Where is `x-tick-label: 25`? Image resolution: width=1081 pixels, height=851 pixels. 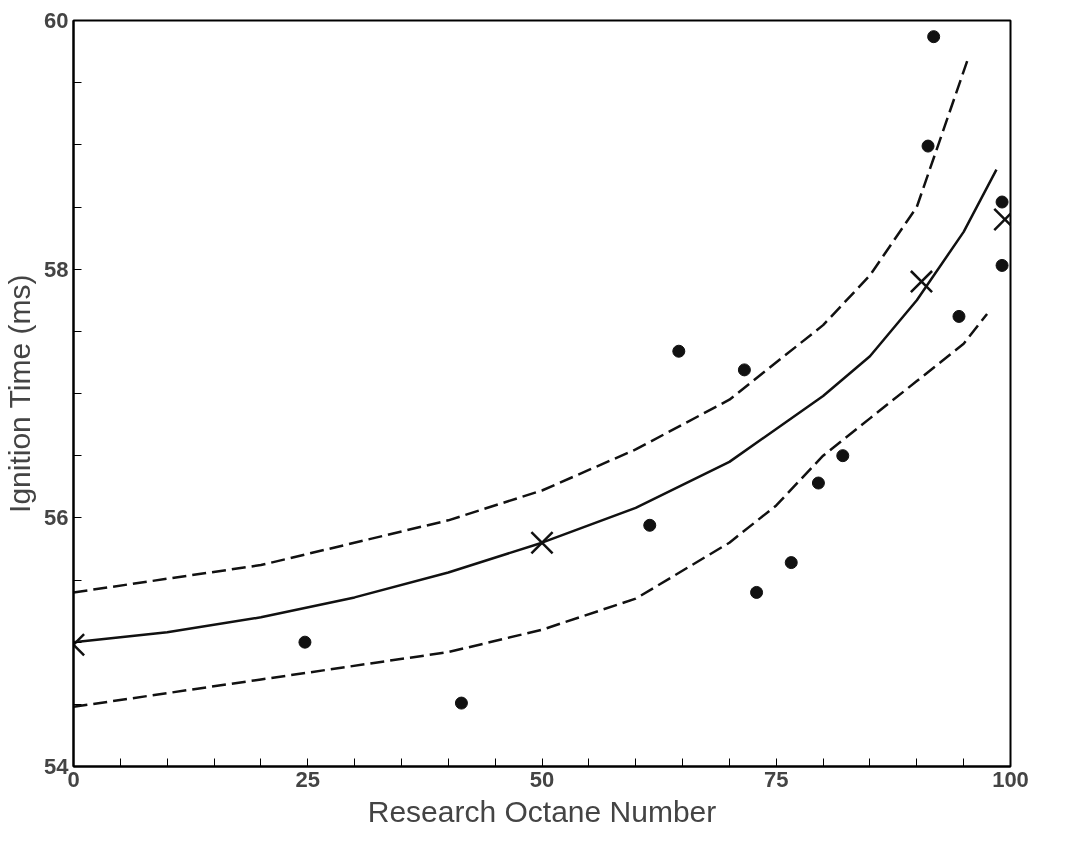
x-tick-label: 25 is located at coordinates (307, 779).